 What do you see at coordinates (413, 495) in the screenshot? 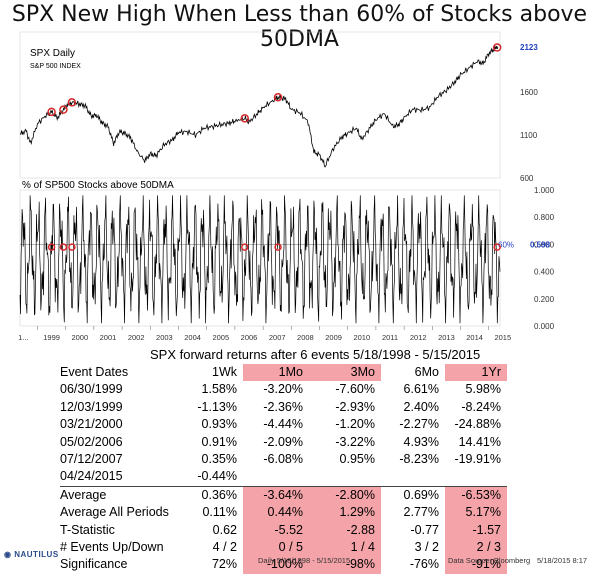
I see `table-cell: 0.69%` at bounding box center [413, 495].